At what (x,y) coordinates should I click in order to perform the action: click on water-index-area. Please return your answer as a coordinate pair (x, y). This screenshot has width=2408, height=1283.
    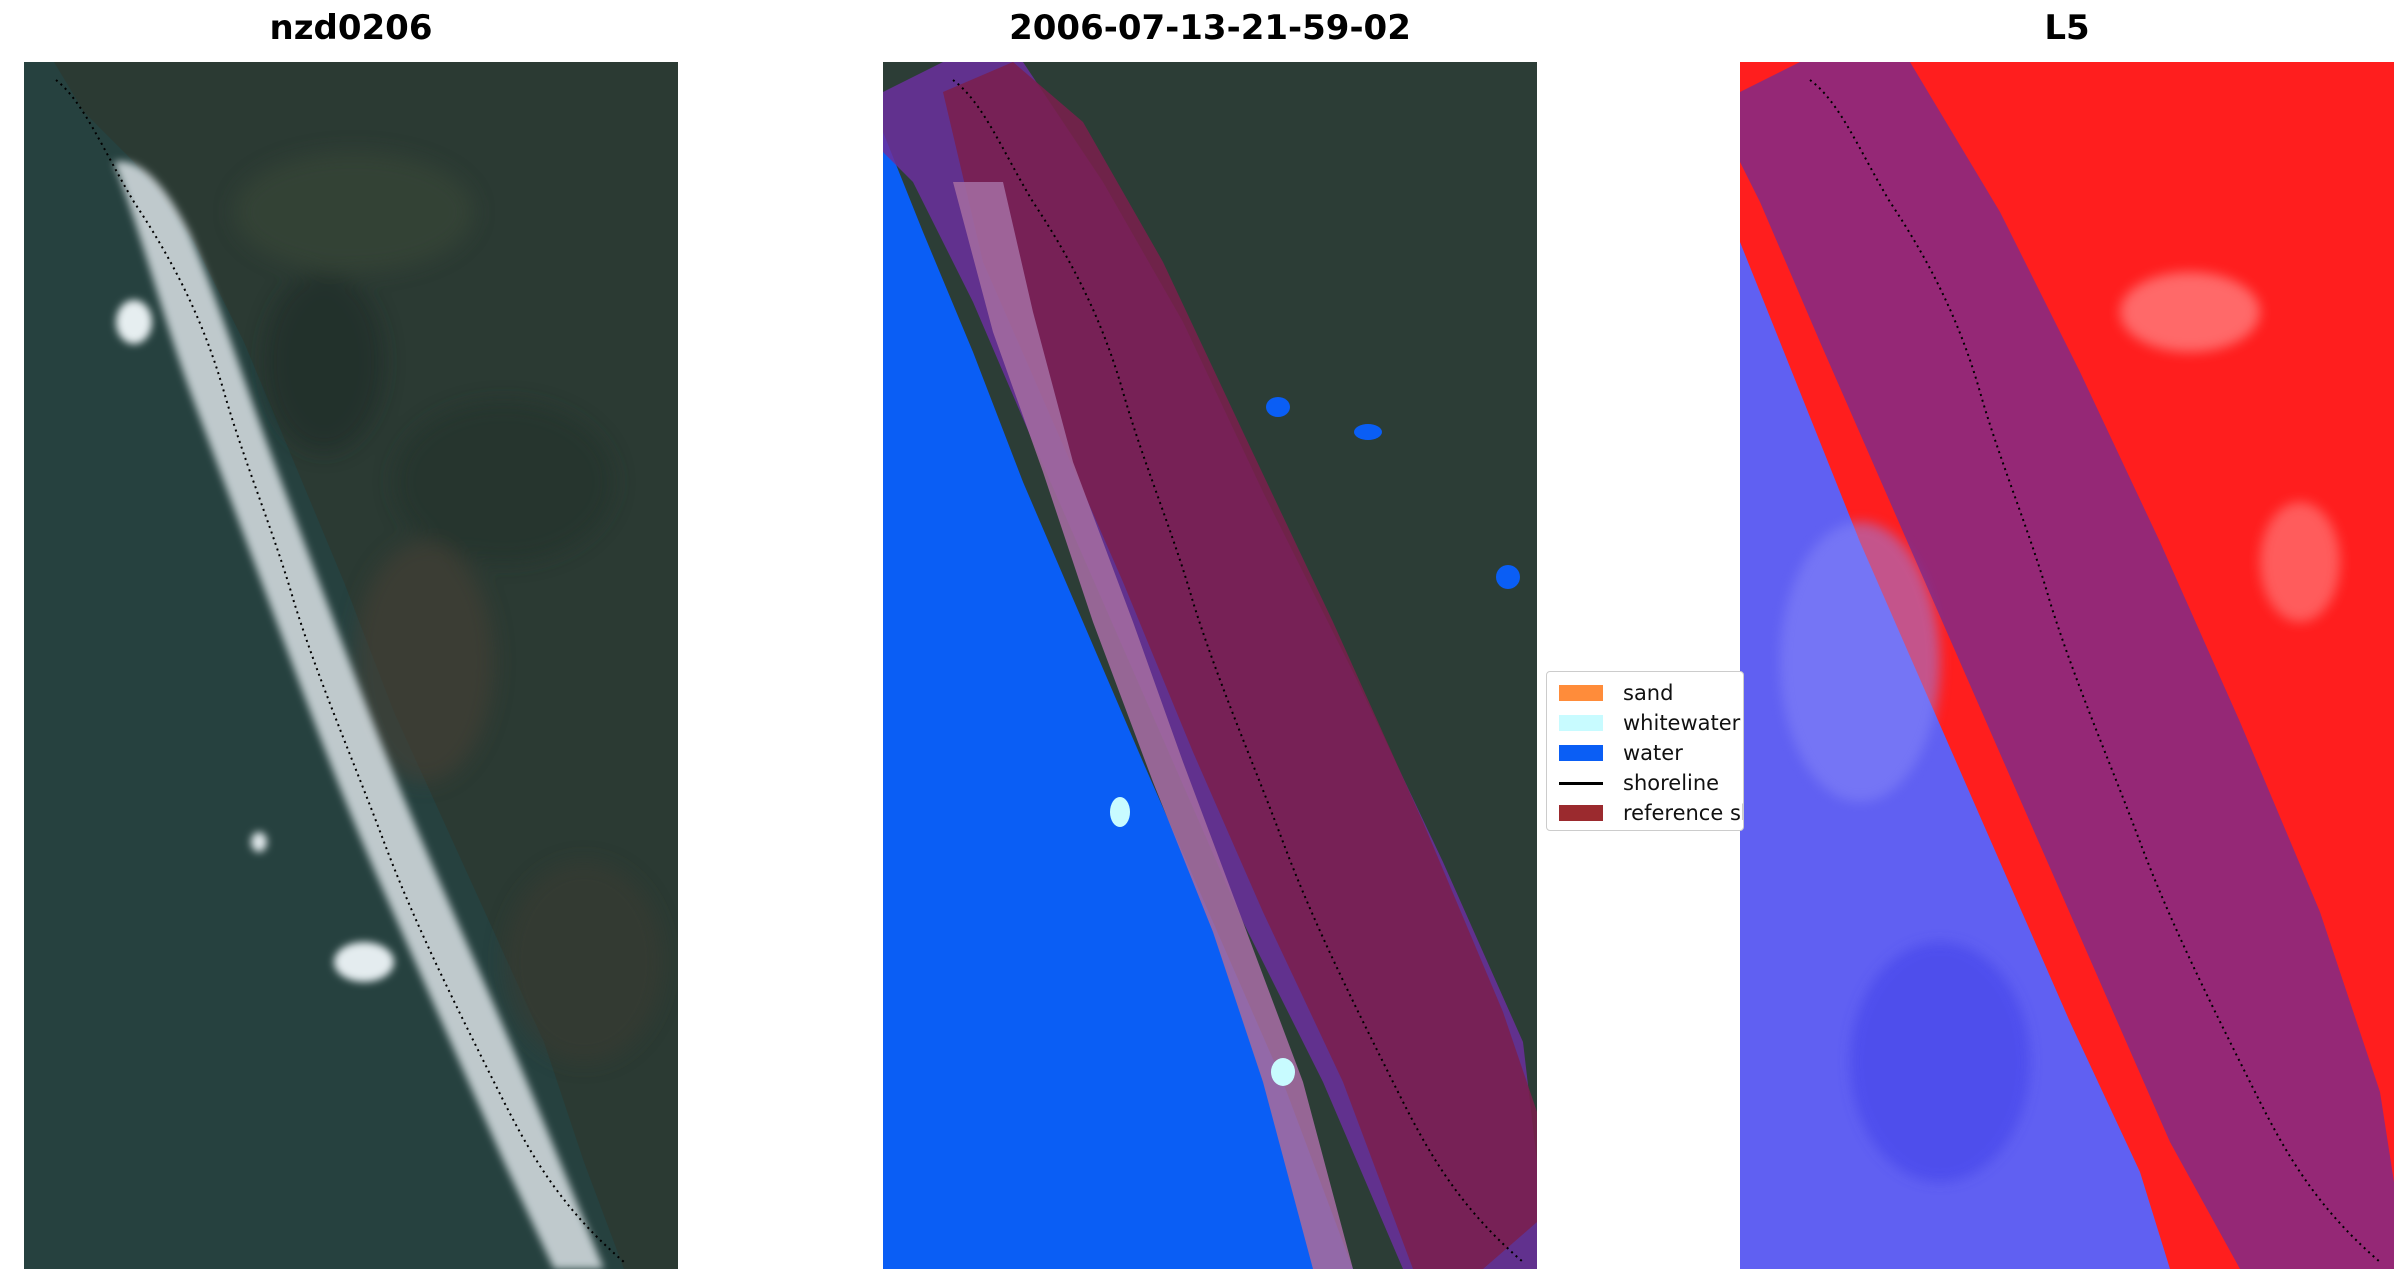
    Looking at the image, I should click on (1955, 755).